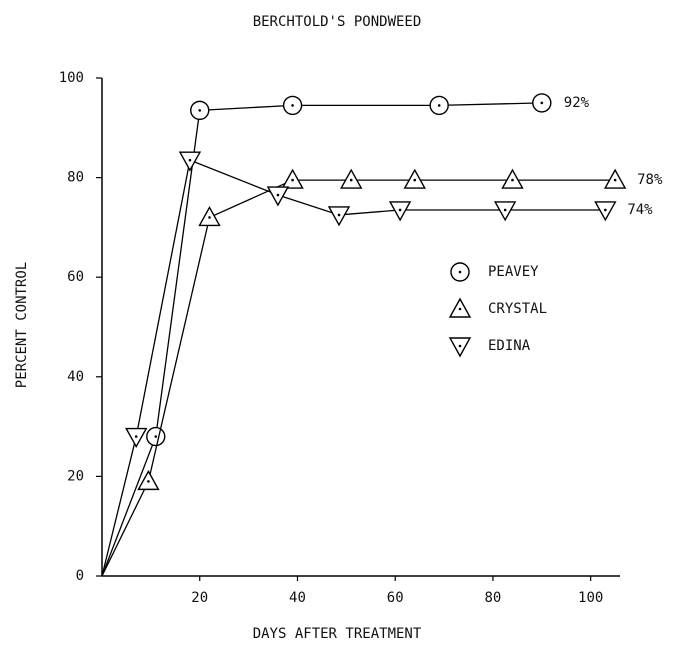 This screenshot has height=659, width=676. What do you see at coordinates (75, 277) in the screenshot?
I see `y-tick-label: 60` at bounding box center [75, 277].